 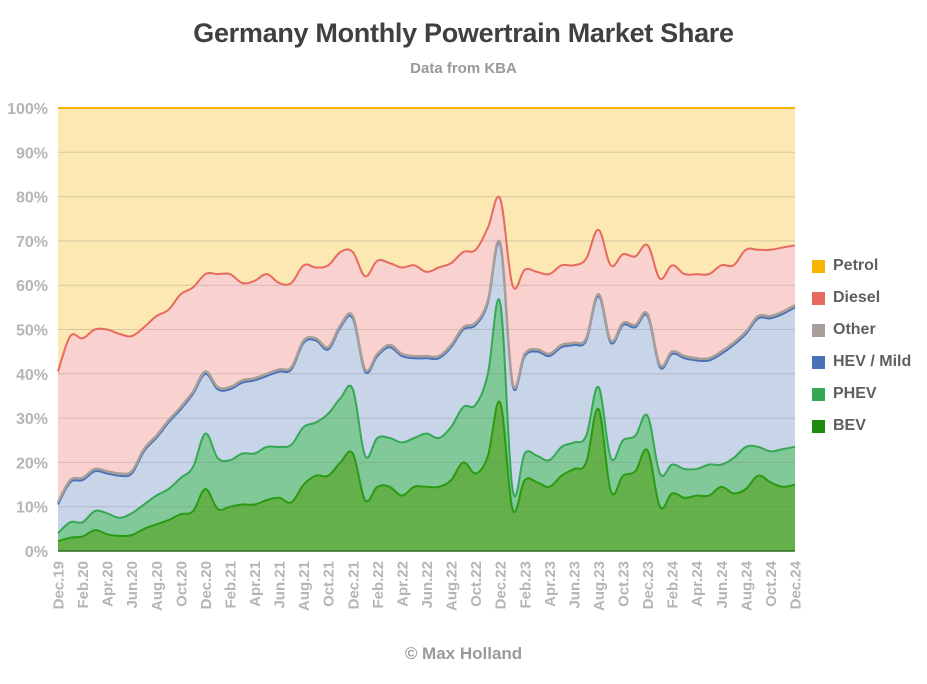 What do you see at coordinates (872, 361) in the screenshot?
I see `legend-label: HEV / Mild` at bounding box center [872, 361].